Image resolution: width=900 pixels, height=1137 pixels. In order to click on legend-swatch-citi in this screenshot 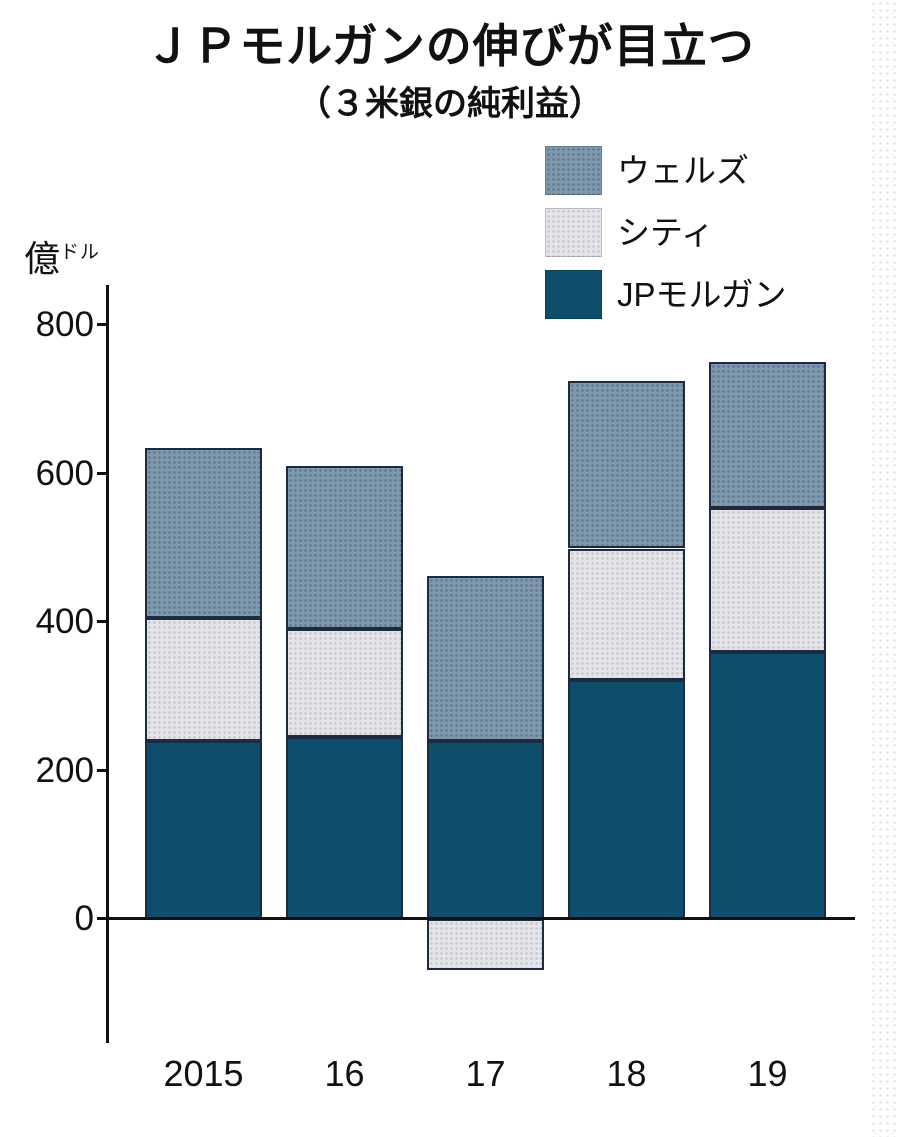, I will do `click(573, 232)`.